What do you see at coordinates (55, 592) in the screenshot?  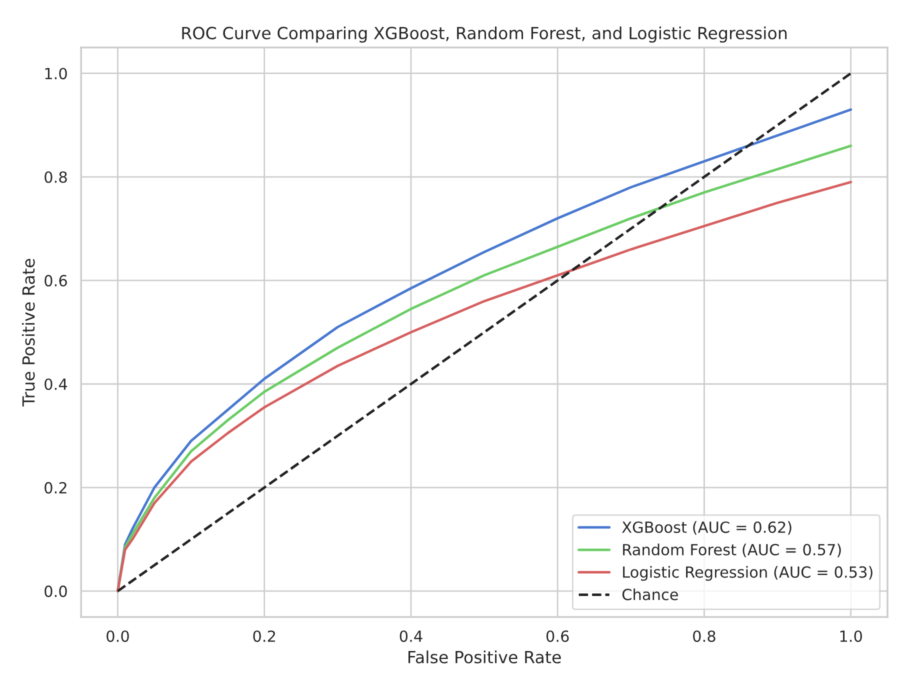 I see `y-tick-label: 0.0` at bounding box center [55, 592].